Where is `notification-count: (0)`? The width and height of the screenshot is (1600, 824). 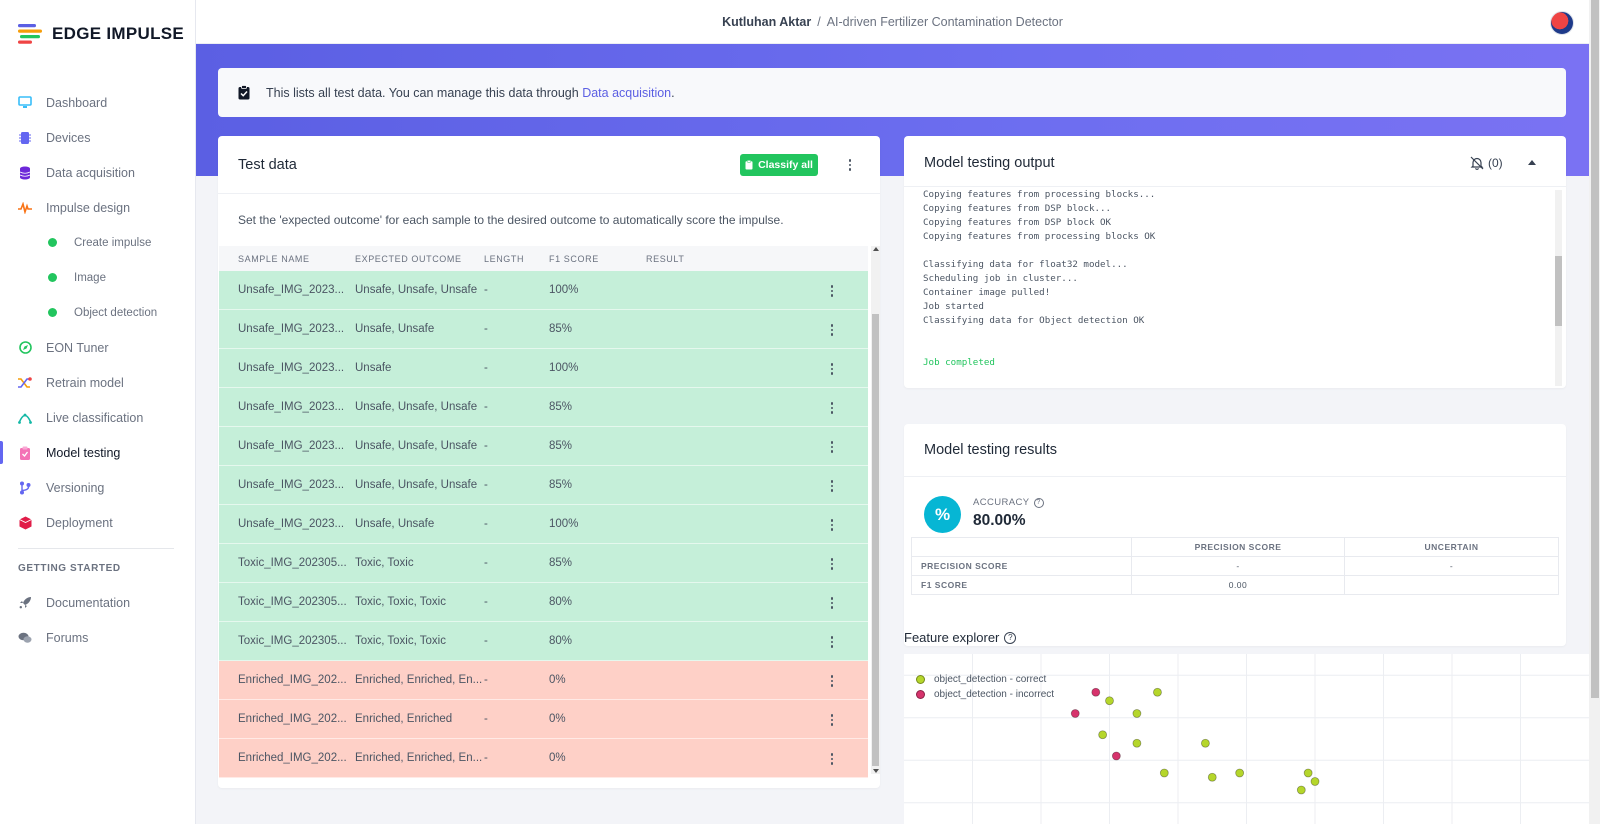 notification-count: (0) is located at coordinates (1495, 163).